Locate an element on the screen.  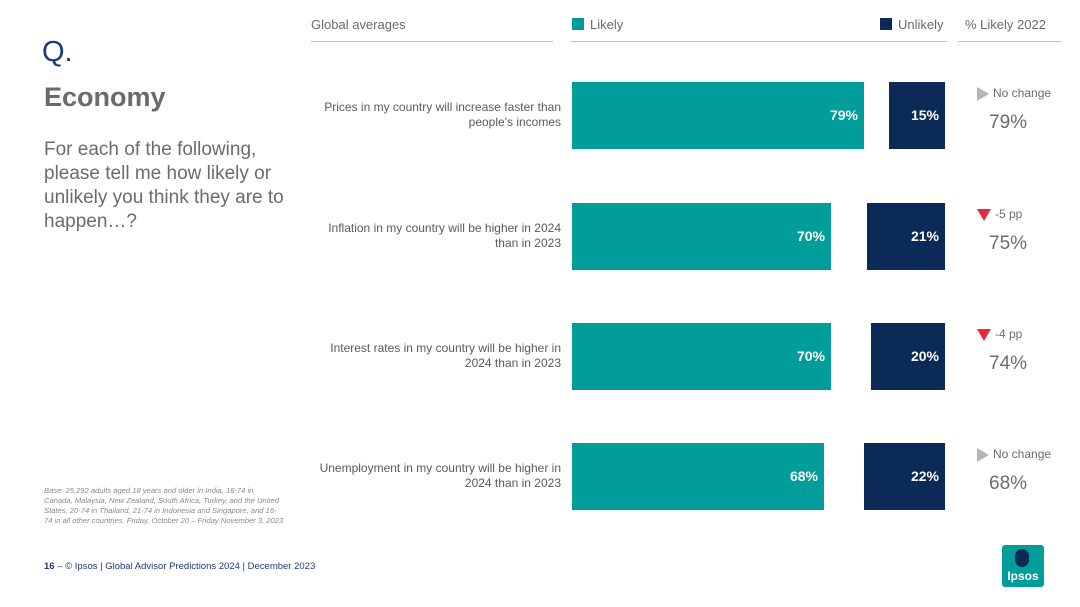
prior-year-value: 68% is located at coordinates (1008, 483).